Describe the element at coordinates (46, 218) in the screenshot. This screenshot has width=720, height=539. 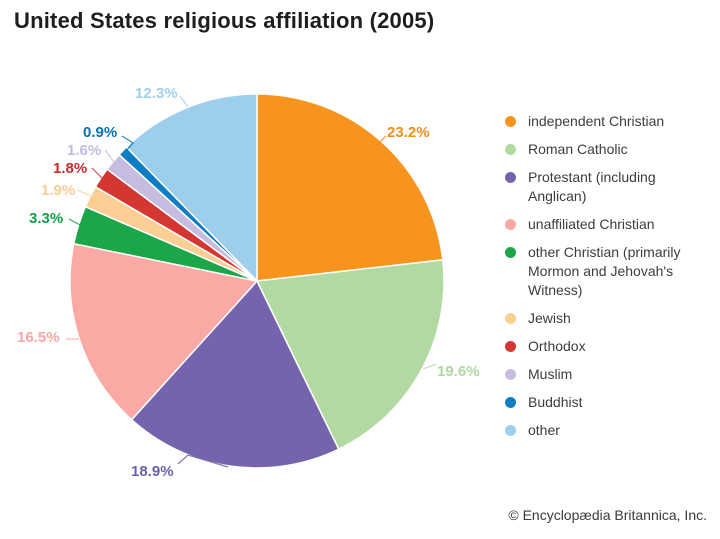
I see `pie-value-label-other-christian-primarily-mormon-and-jeh: 3.3%` at that location.